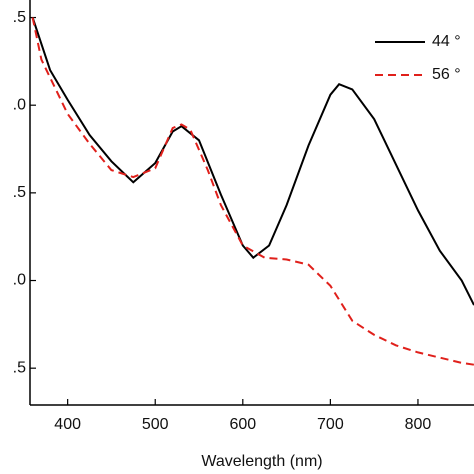 The height and width of the screenshot is (474, 474). What do you see at coordinates (446, 74) in the screenshot?
I see `legend-label: 56 °` at bounding box center [446, 74].